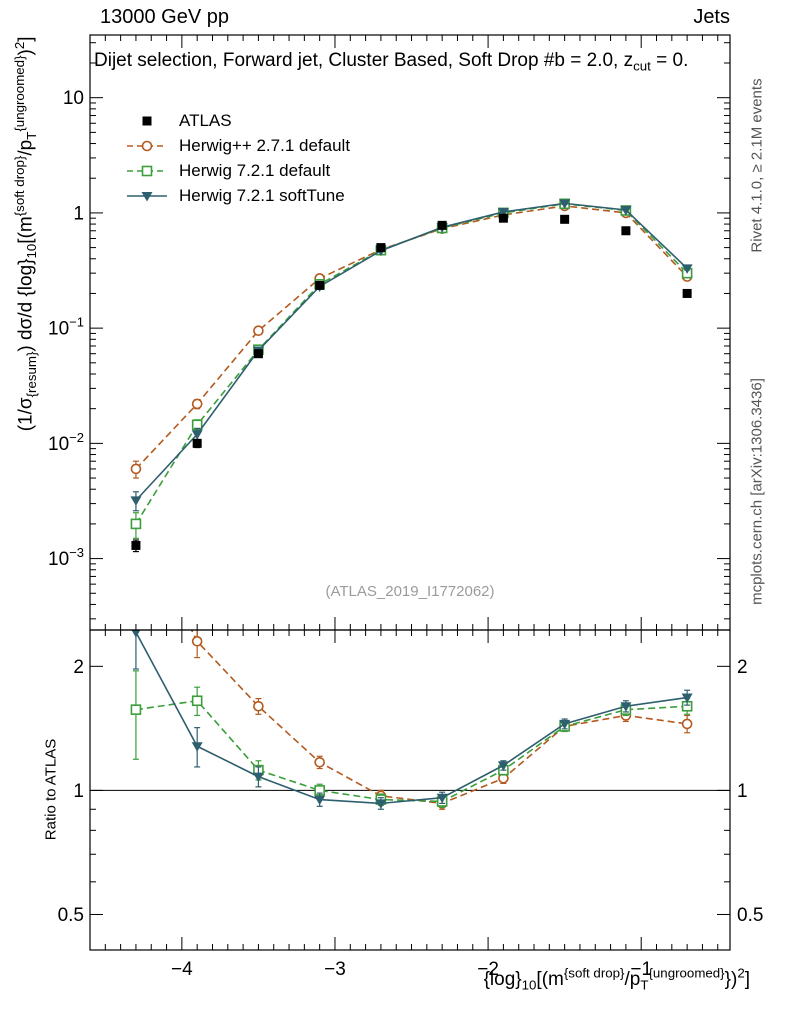 The width and height of the screenshot is (786, 1024). I want to click on analysis-group-label: Jets, so click(711, 17).